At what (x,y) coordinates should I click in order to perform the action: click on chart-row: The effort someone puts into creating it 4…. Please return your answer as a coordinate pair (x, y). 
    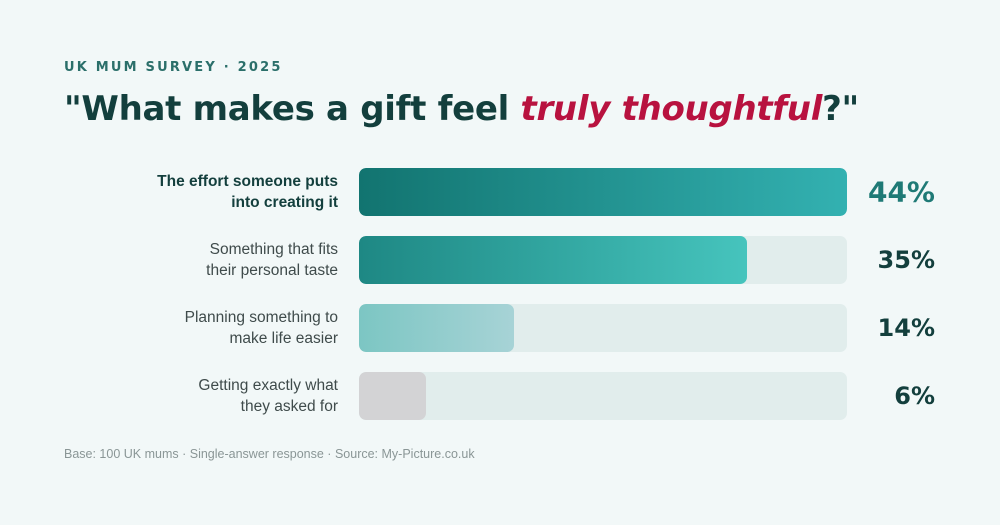
    Looking at the image, I should click on (500, 192).